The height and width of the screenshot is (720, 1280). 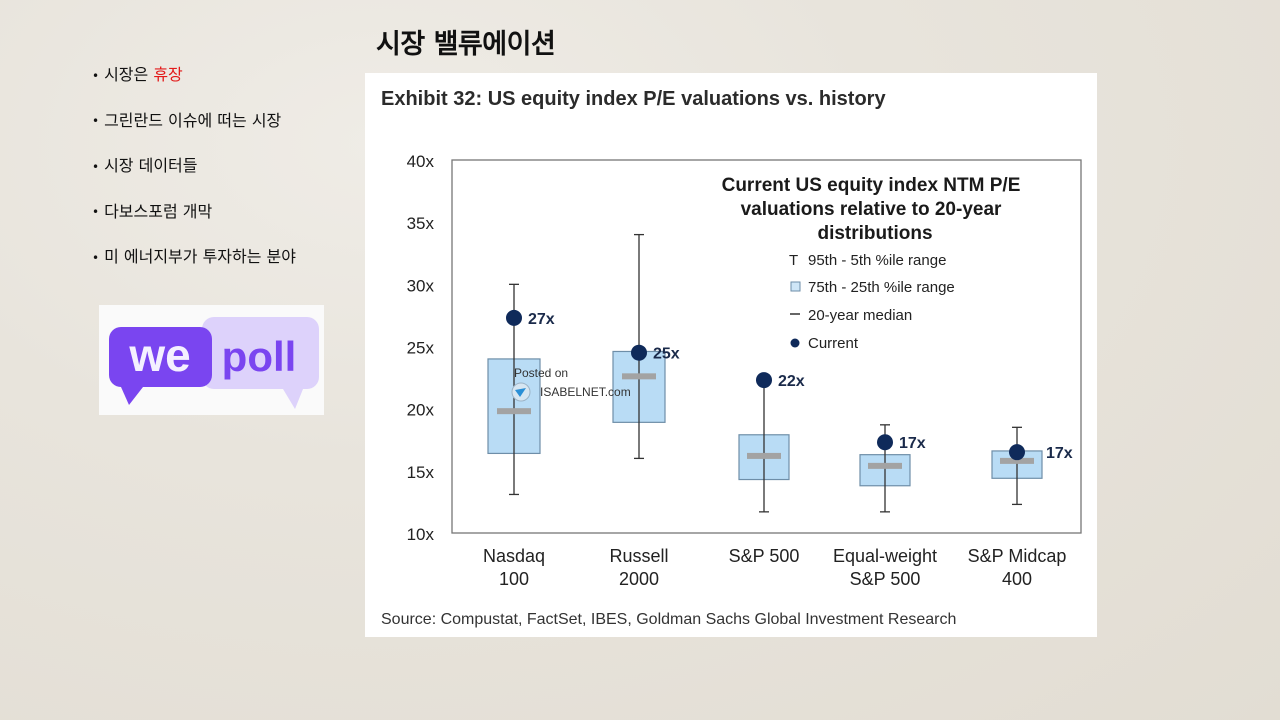 What do you see at coordinates (771, 442) in the screenshot?
I see `box-group: 22x` at bounding box center [771, 442].